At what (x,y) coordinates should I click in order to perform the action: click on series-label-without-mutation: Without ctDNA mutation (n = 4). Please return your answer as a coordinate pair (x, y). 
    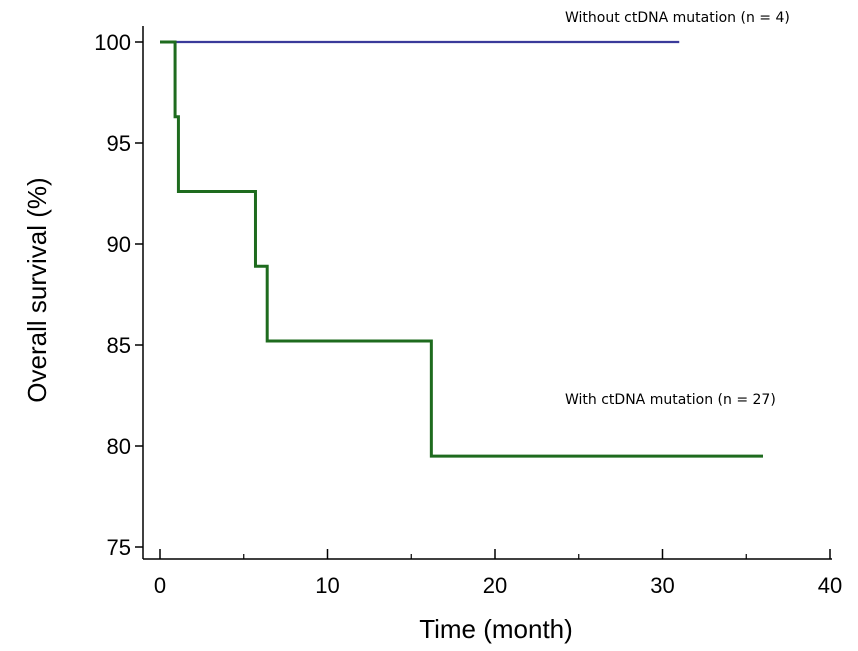
    Looking at the image, I should click on (677, 18).